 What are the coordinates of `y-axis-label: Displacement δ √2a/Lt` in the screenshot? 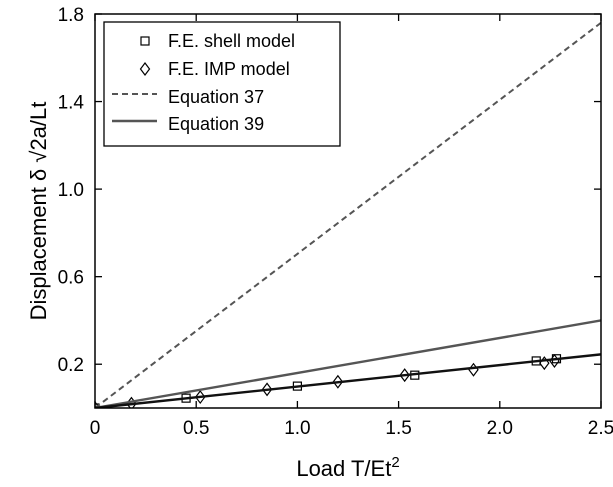 It's located at (38, 211).